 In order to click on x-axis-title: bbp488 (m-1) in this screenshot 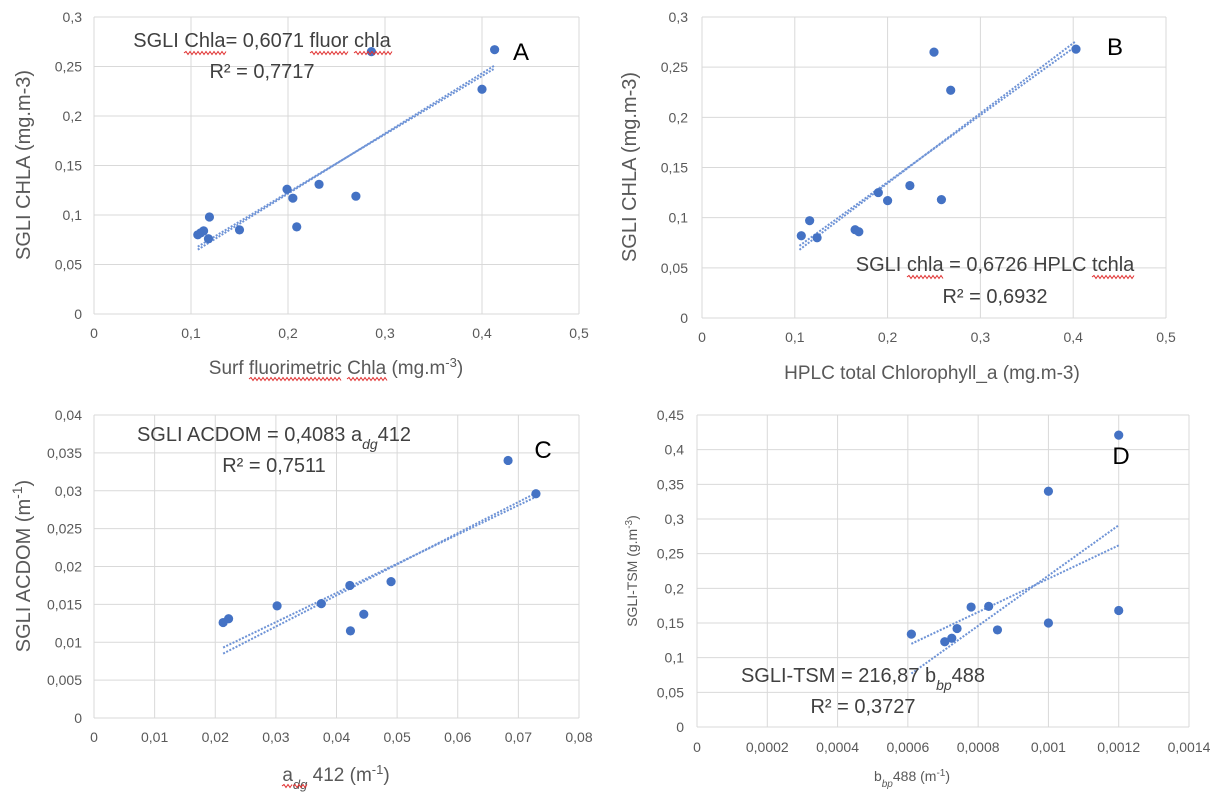, I will do `click(912, 779)`.